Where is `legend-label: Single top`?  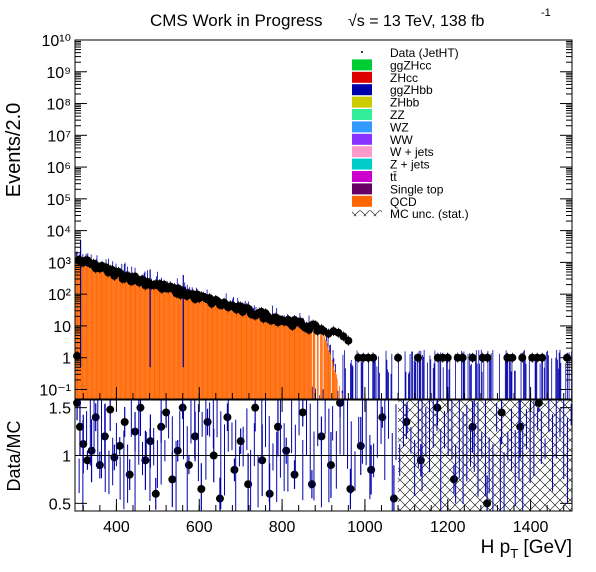
legend-label: Single top is located at coordinates (417, 189).